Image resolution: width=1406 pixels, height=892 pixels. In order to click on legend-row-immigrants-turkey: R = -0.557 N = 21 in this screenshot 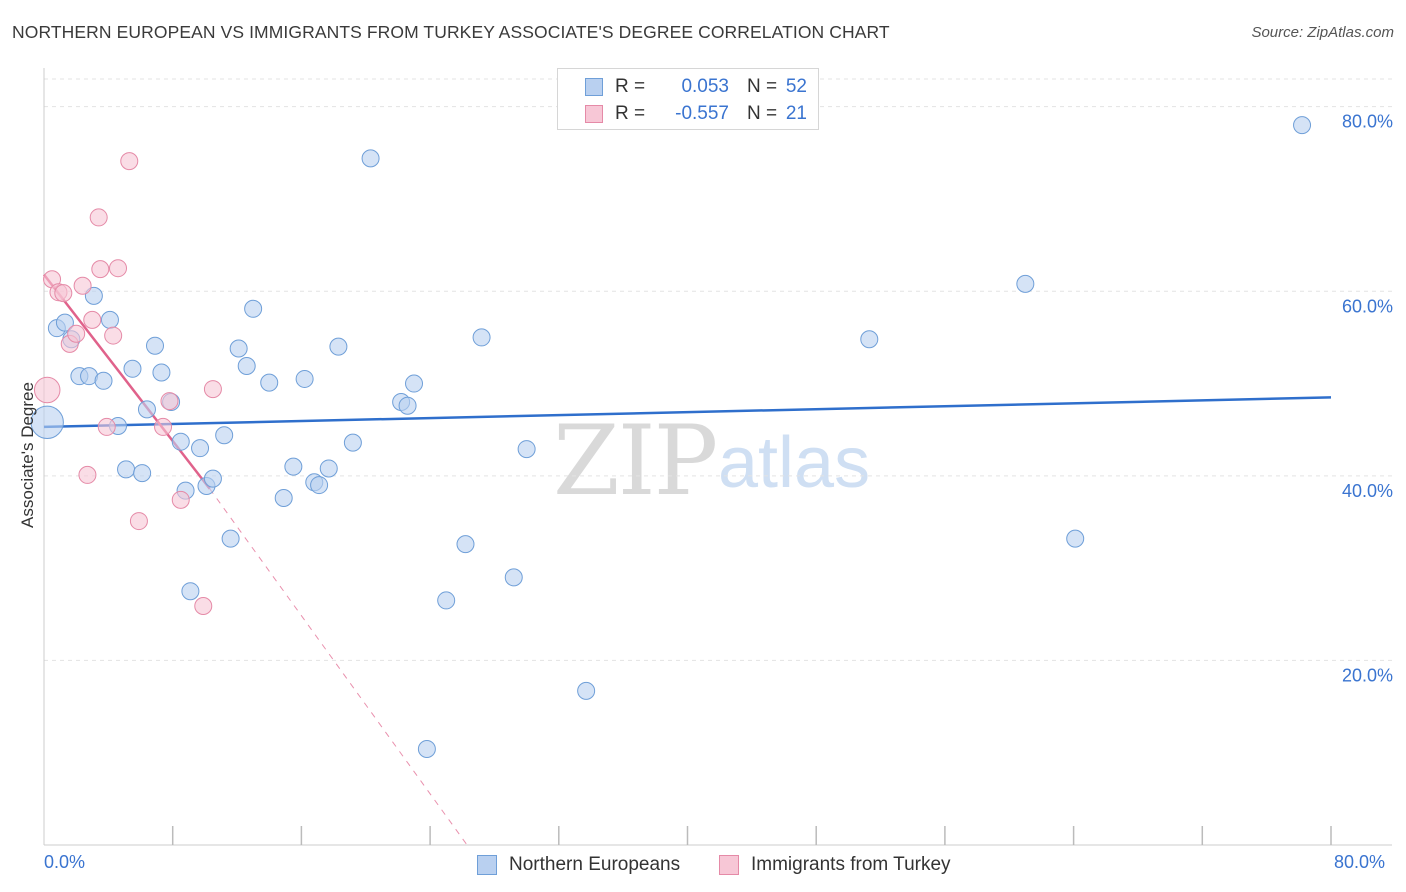, I will do `click(682, 114)`.